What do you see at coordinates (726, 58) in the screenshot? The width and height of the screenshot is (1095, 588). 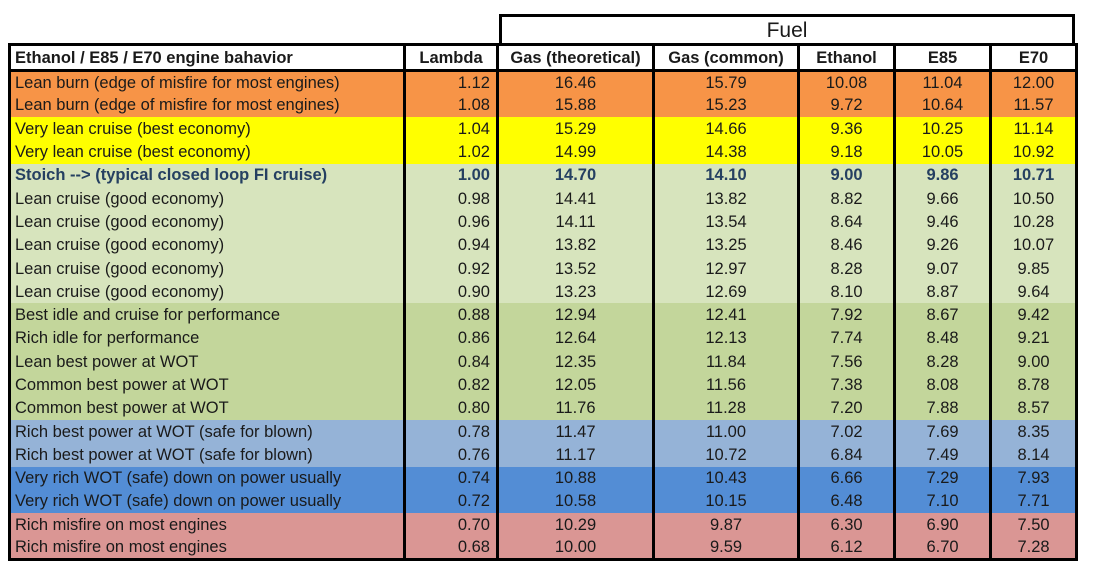 I see `column-header-gas-common: Gas (common)` at bounding box center [726, 58].